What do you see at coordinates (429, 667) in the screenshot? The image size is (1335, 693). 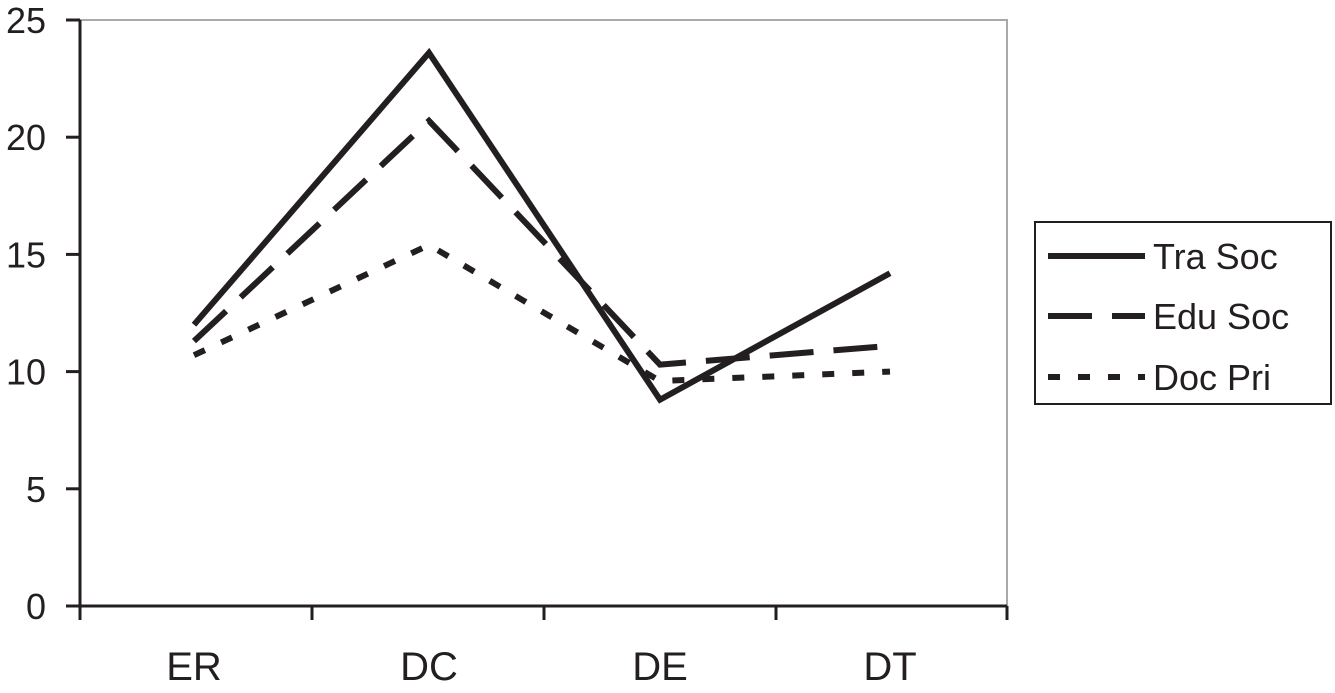 I see `x-category-label: DC` at bounding box center [429, 667].